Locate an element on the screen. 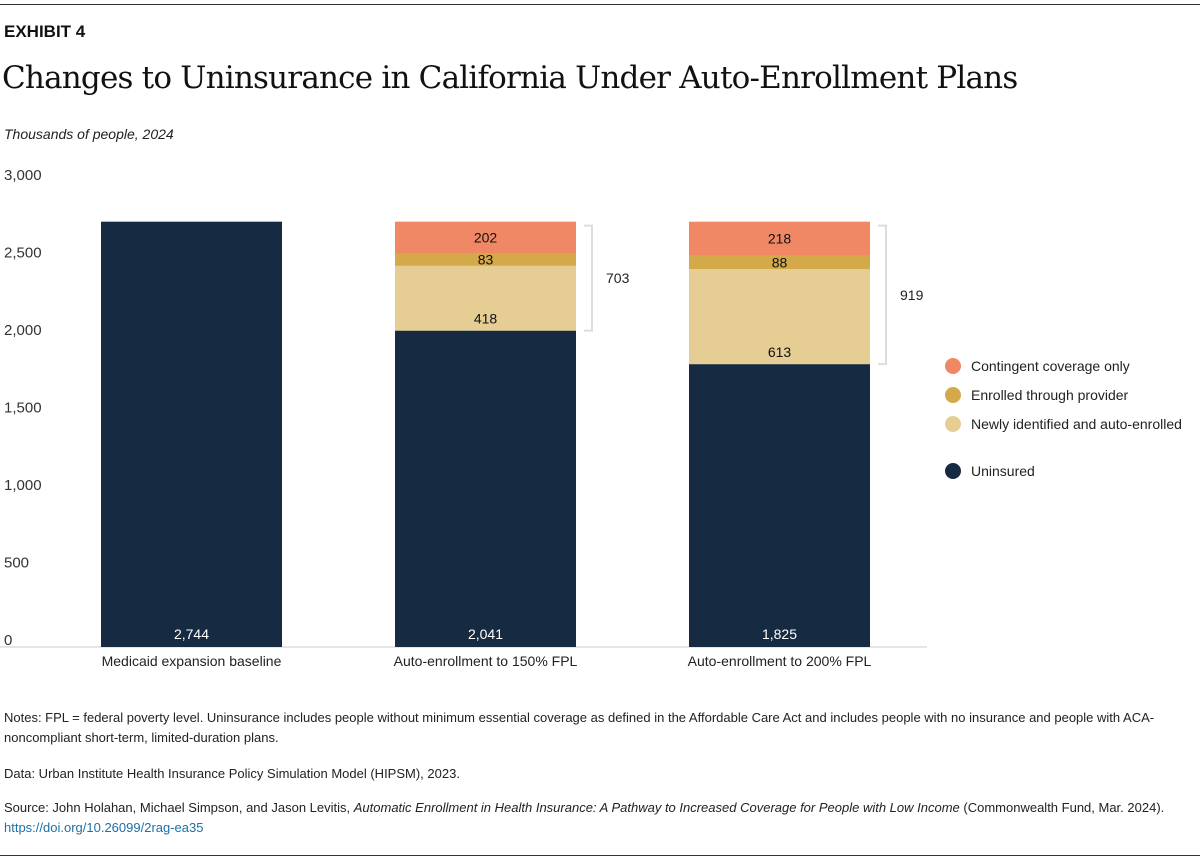 This screenshot has width=1200, height=860. legend-item: Contingent coverage only is located at coordinates (1065, 366).